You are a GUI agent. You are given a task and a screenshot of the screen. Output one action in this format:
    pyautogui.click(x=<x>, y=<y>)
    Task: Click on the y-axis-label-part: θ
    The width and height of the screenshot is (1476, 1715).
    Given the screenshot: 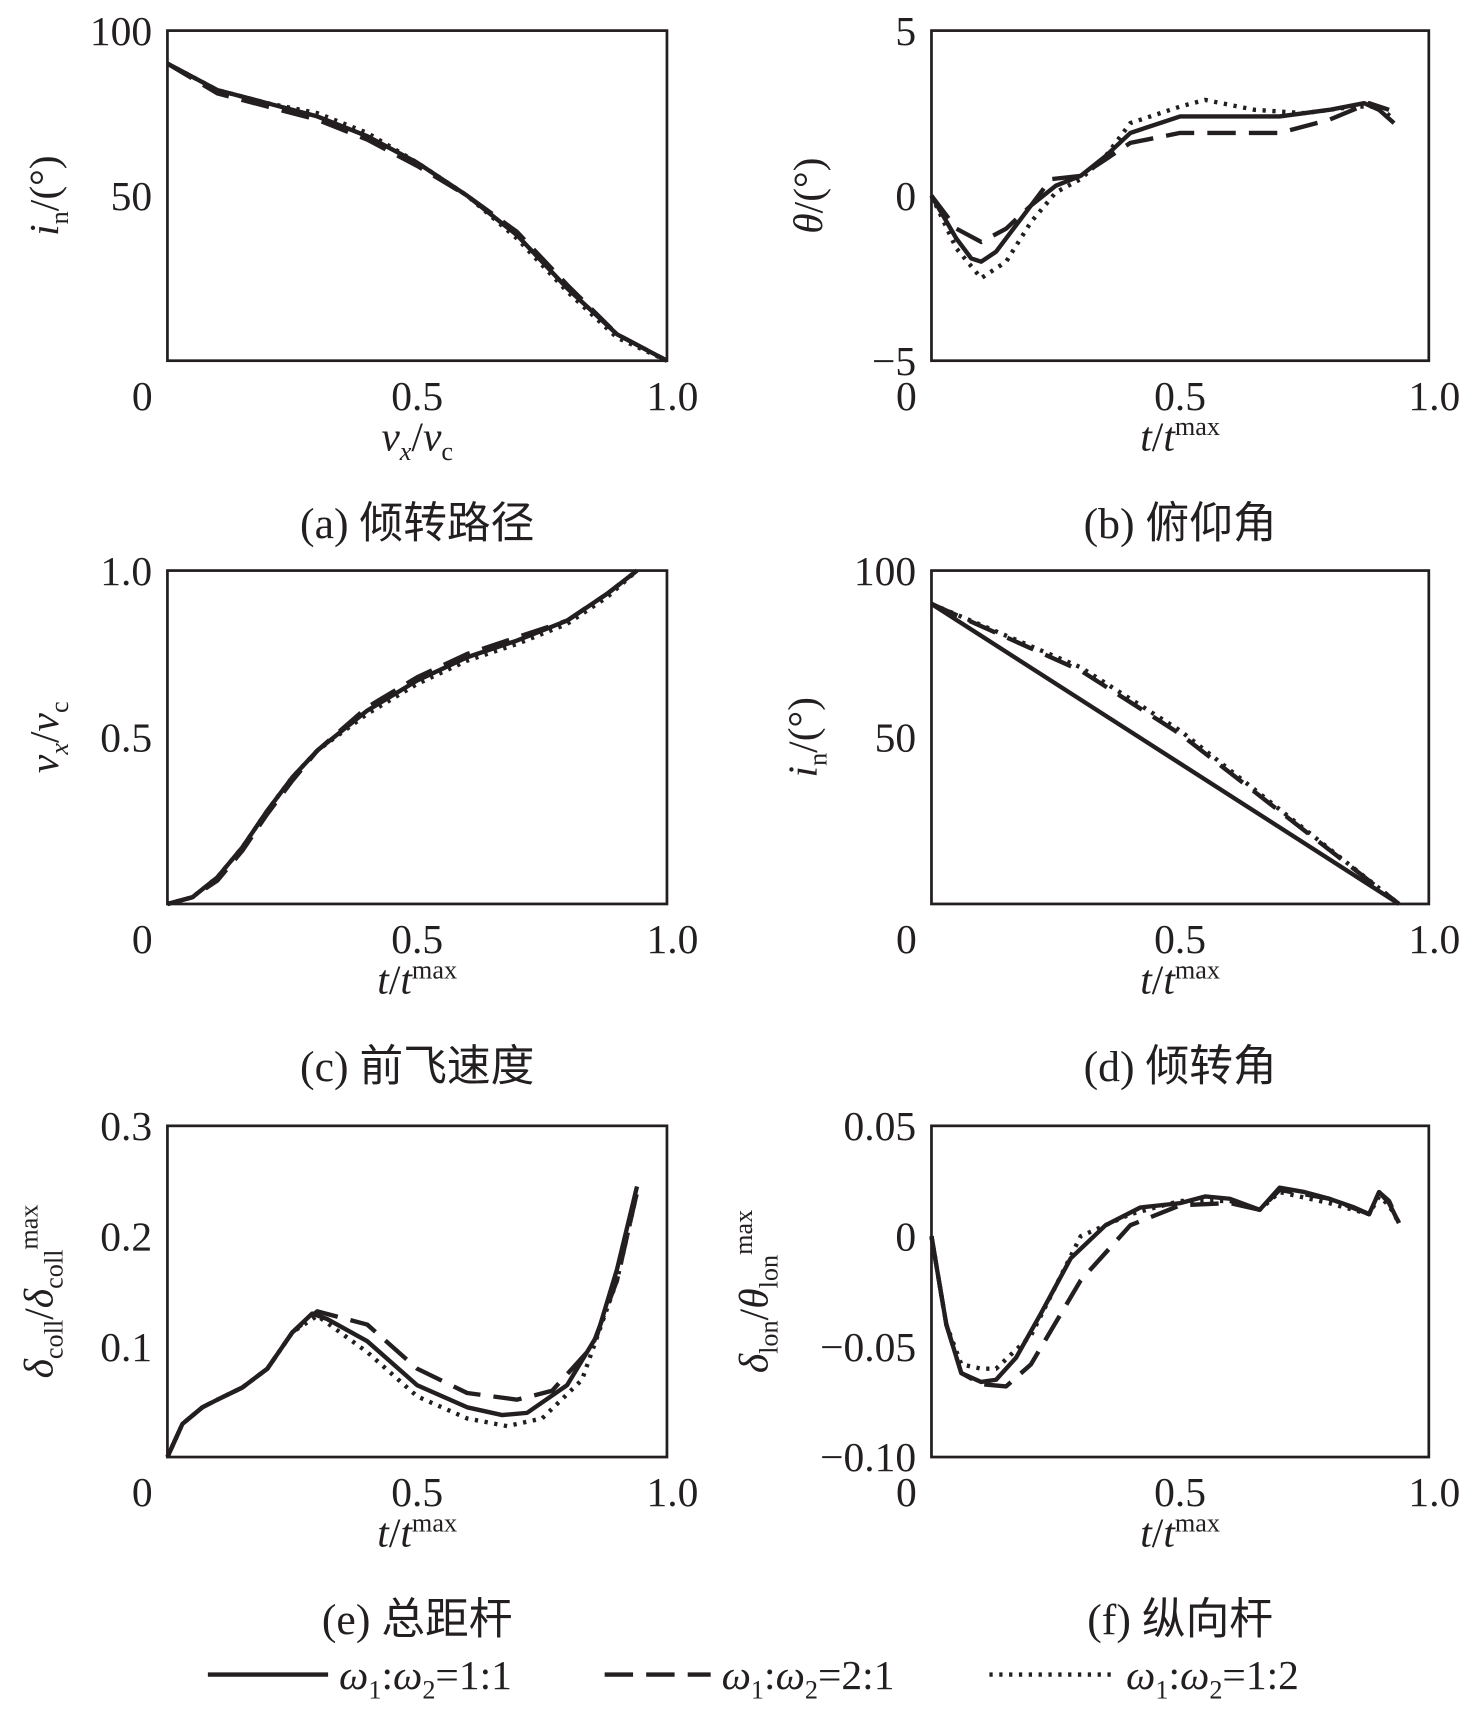 What is the action you would take?
    pyautogui.click(x=754, y=1298)
    